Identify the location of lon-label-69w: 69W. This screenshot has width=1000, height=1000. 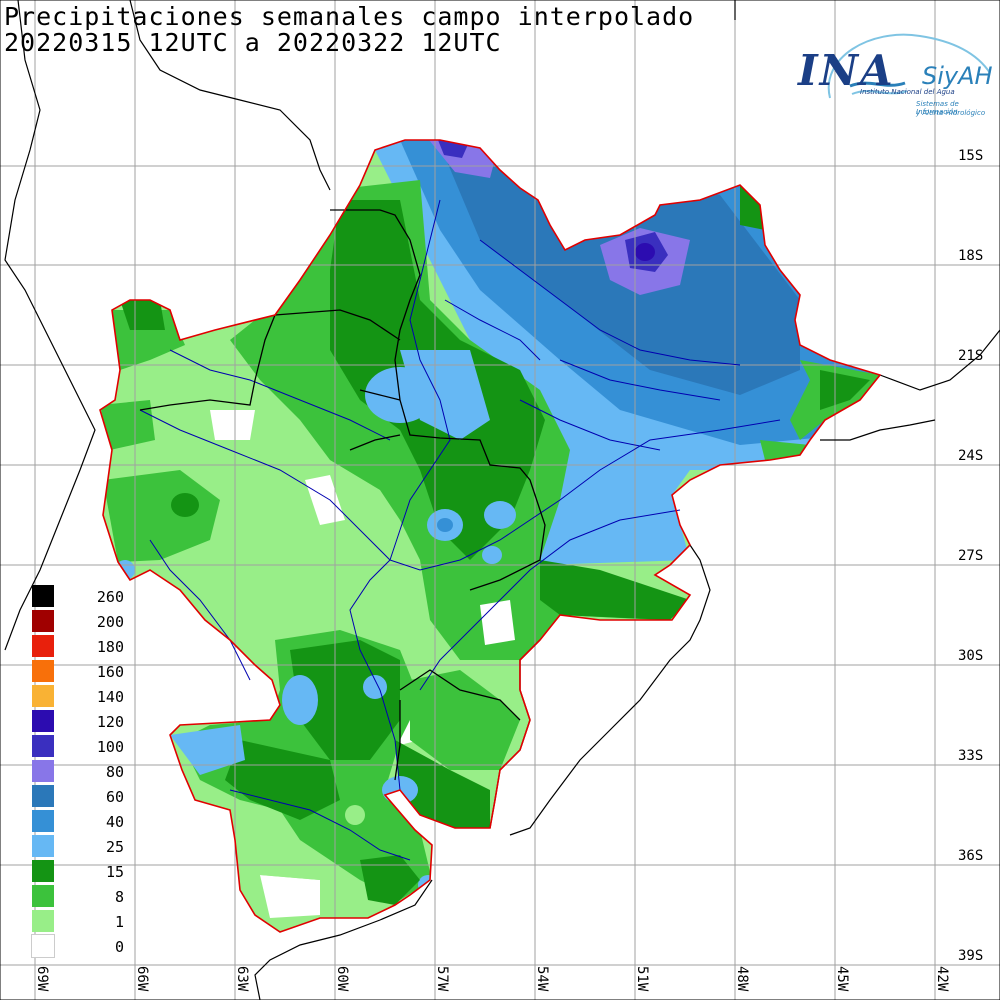
(42, 979).